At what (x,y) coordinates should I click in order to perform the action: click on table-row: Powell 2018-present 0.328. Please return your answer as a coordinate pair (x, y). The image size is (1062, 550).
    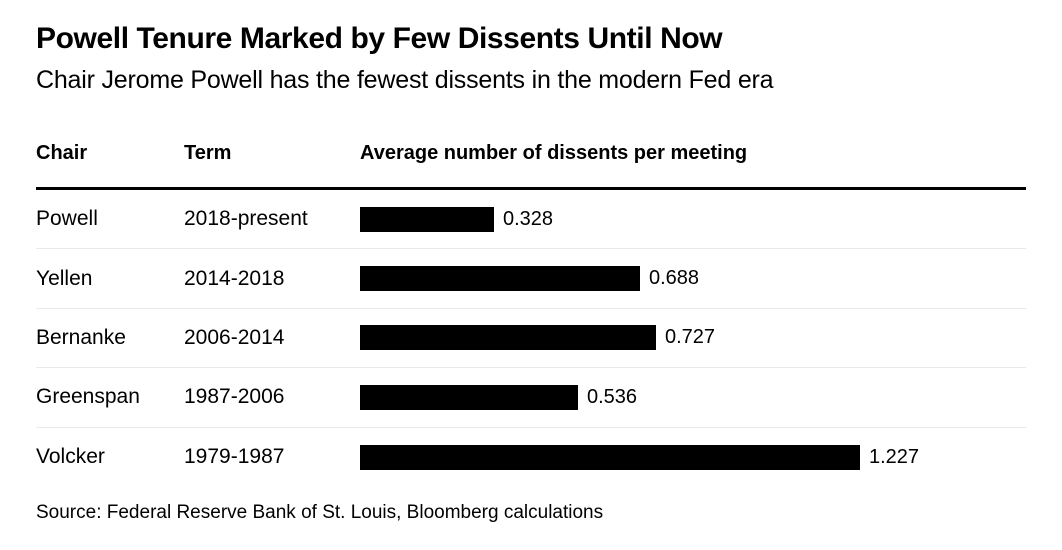
    Looking at the image, I should click on (531, 220).